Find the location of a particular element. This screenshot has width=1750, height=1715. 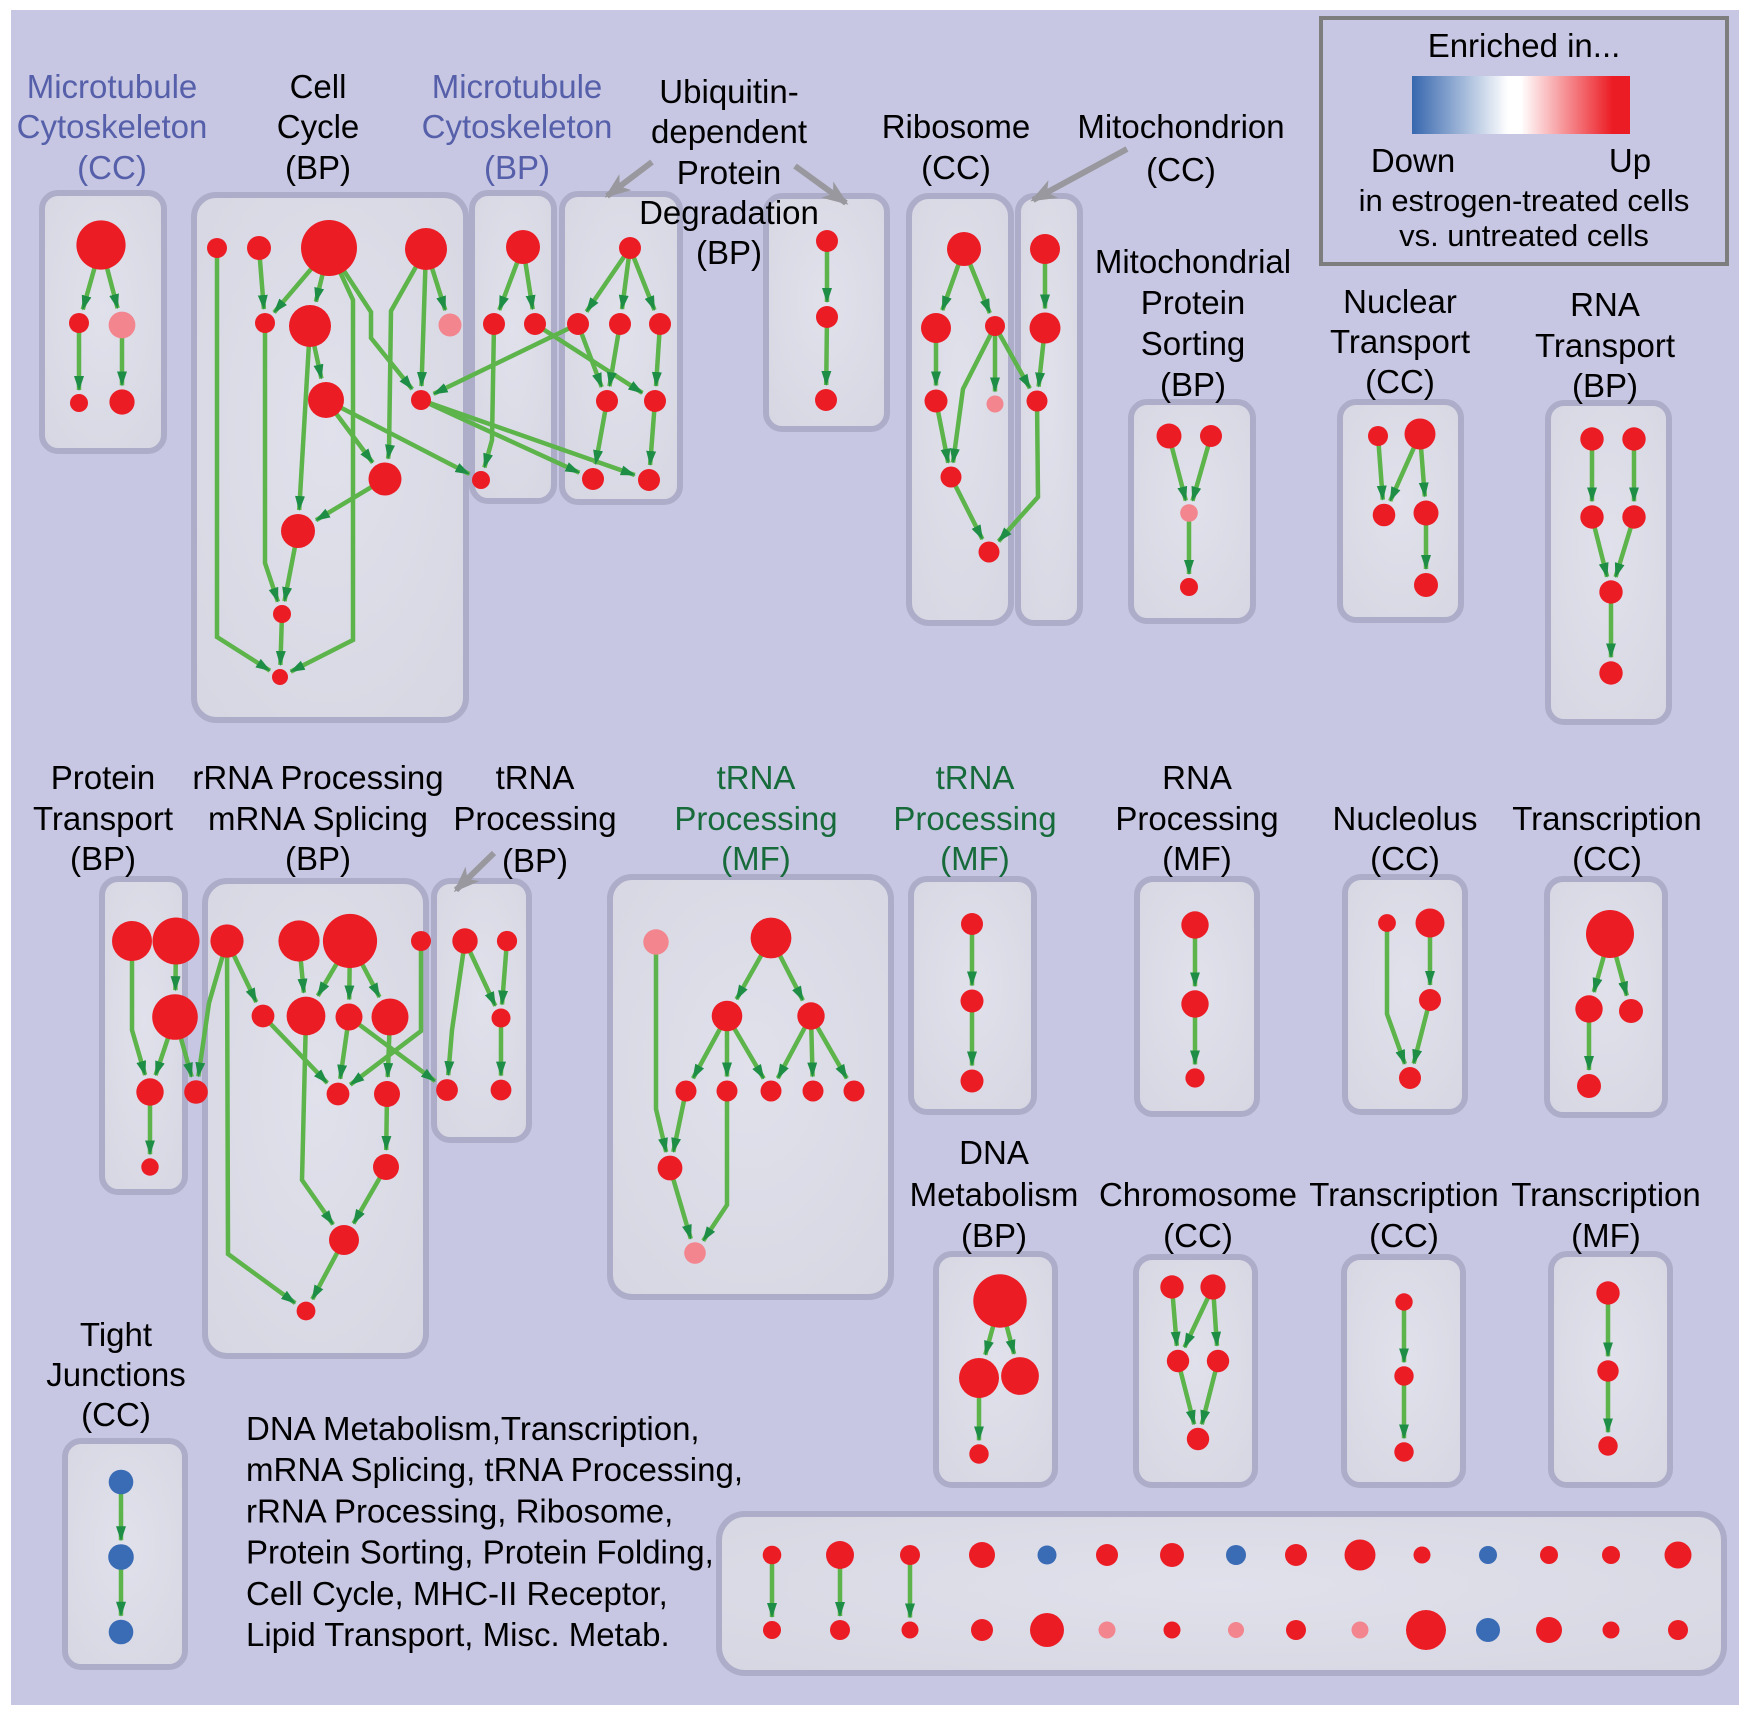

svg-text: Cell is located at coordinates (318, 86).